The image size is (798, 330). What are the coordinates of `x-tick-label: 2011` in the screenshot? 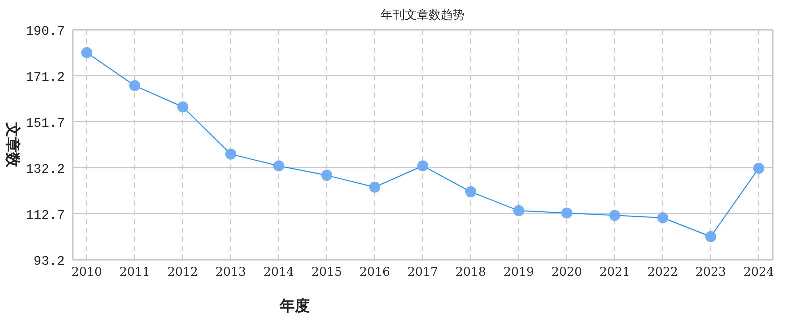 It's located at (135, 272).